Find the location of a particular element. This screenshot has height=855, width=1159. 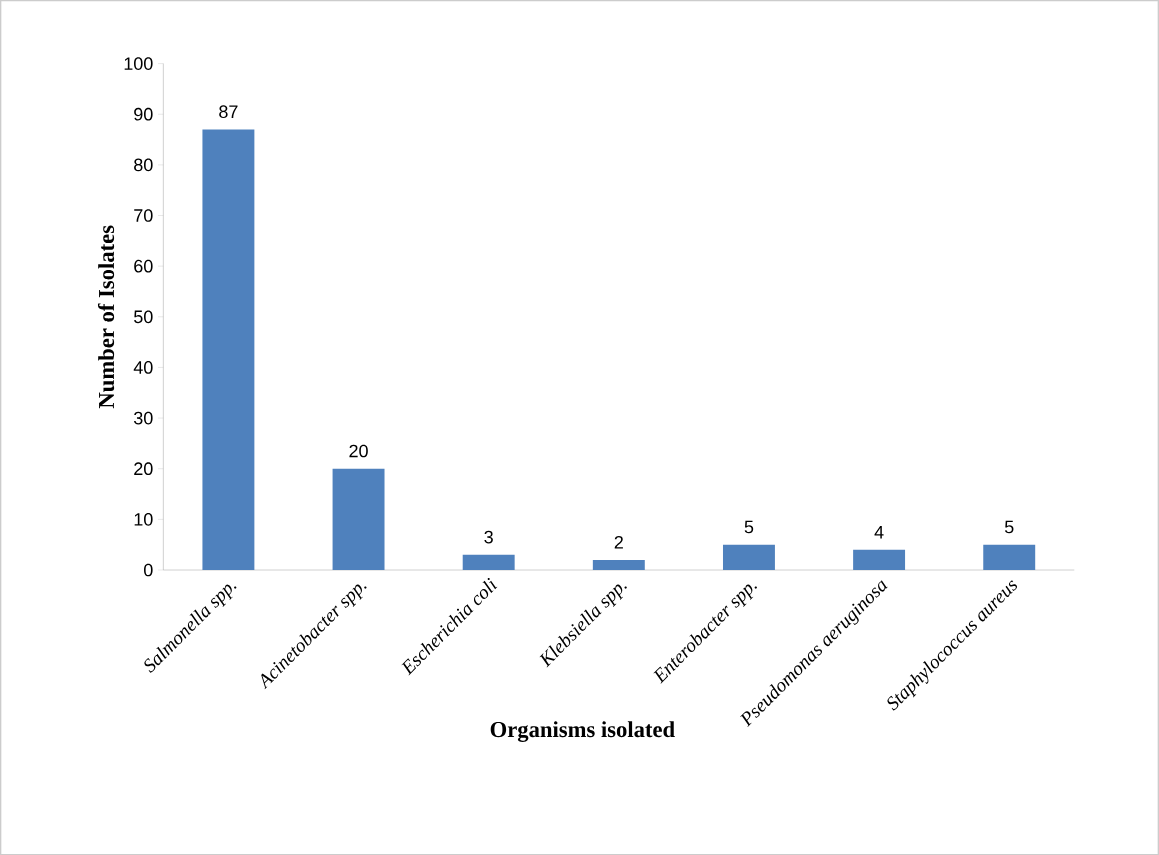

y-tick-label: 40 is located at coordinates (143, 367).